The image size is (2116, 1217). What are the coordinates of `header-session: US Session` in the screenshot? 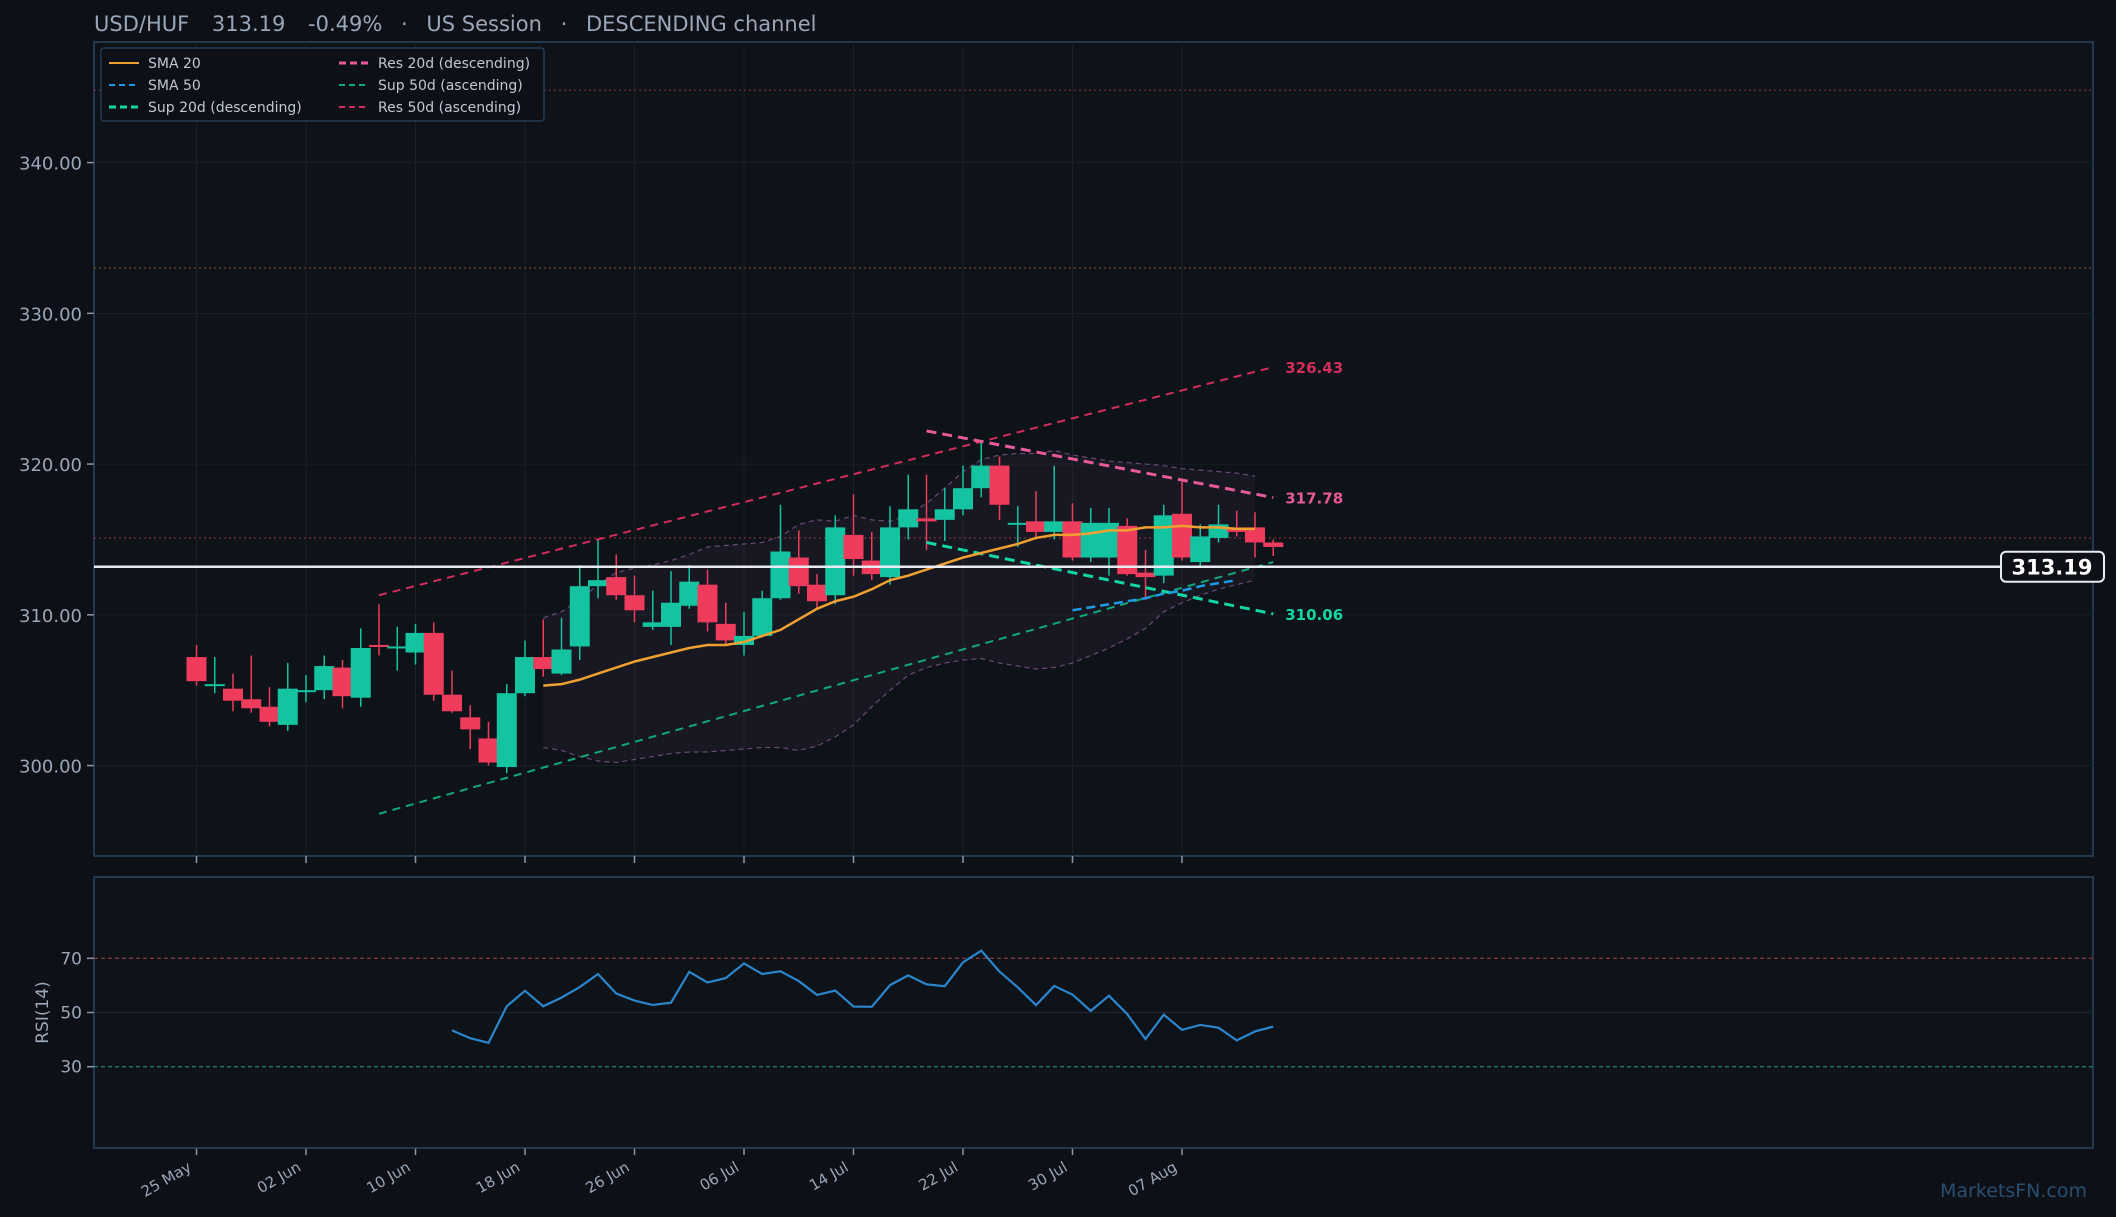 It's located at (484, 24).